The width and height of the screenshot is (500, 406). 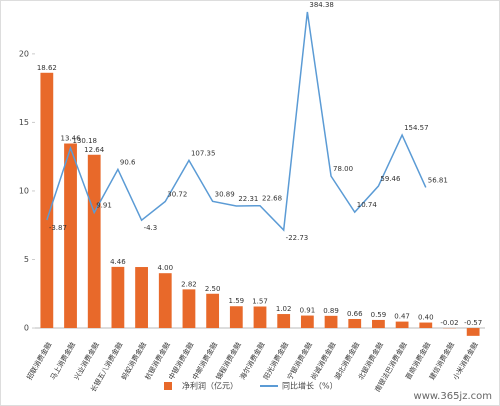 What do you see at coordinates (128, 162) in the screenshot?
I see `line-value-label: 90.6` at bounding box center [128, 162].